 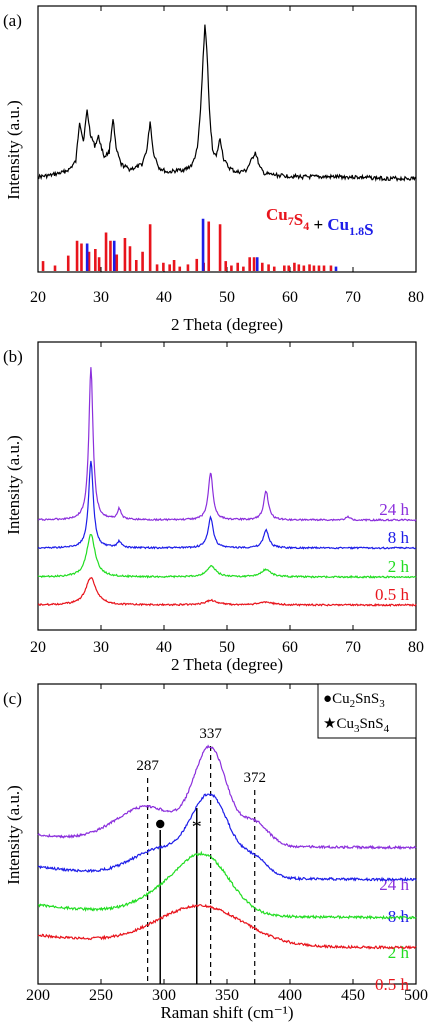 I want to click on series-line-2h, so click(x=227, y=556).